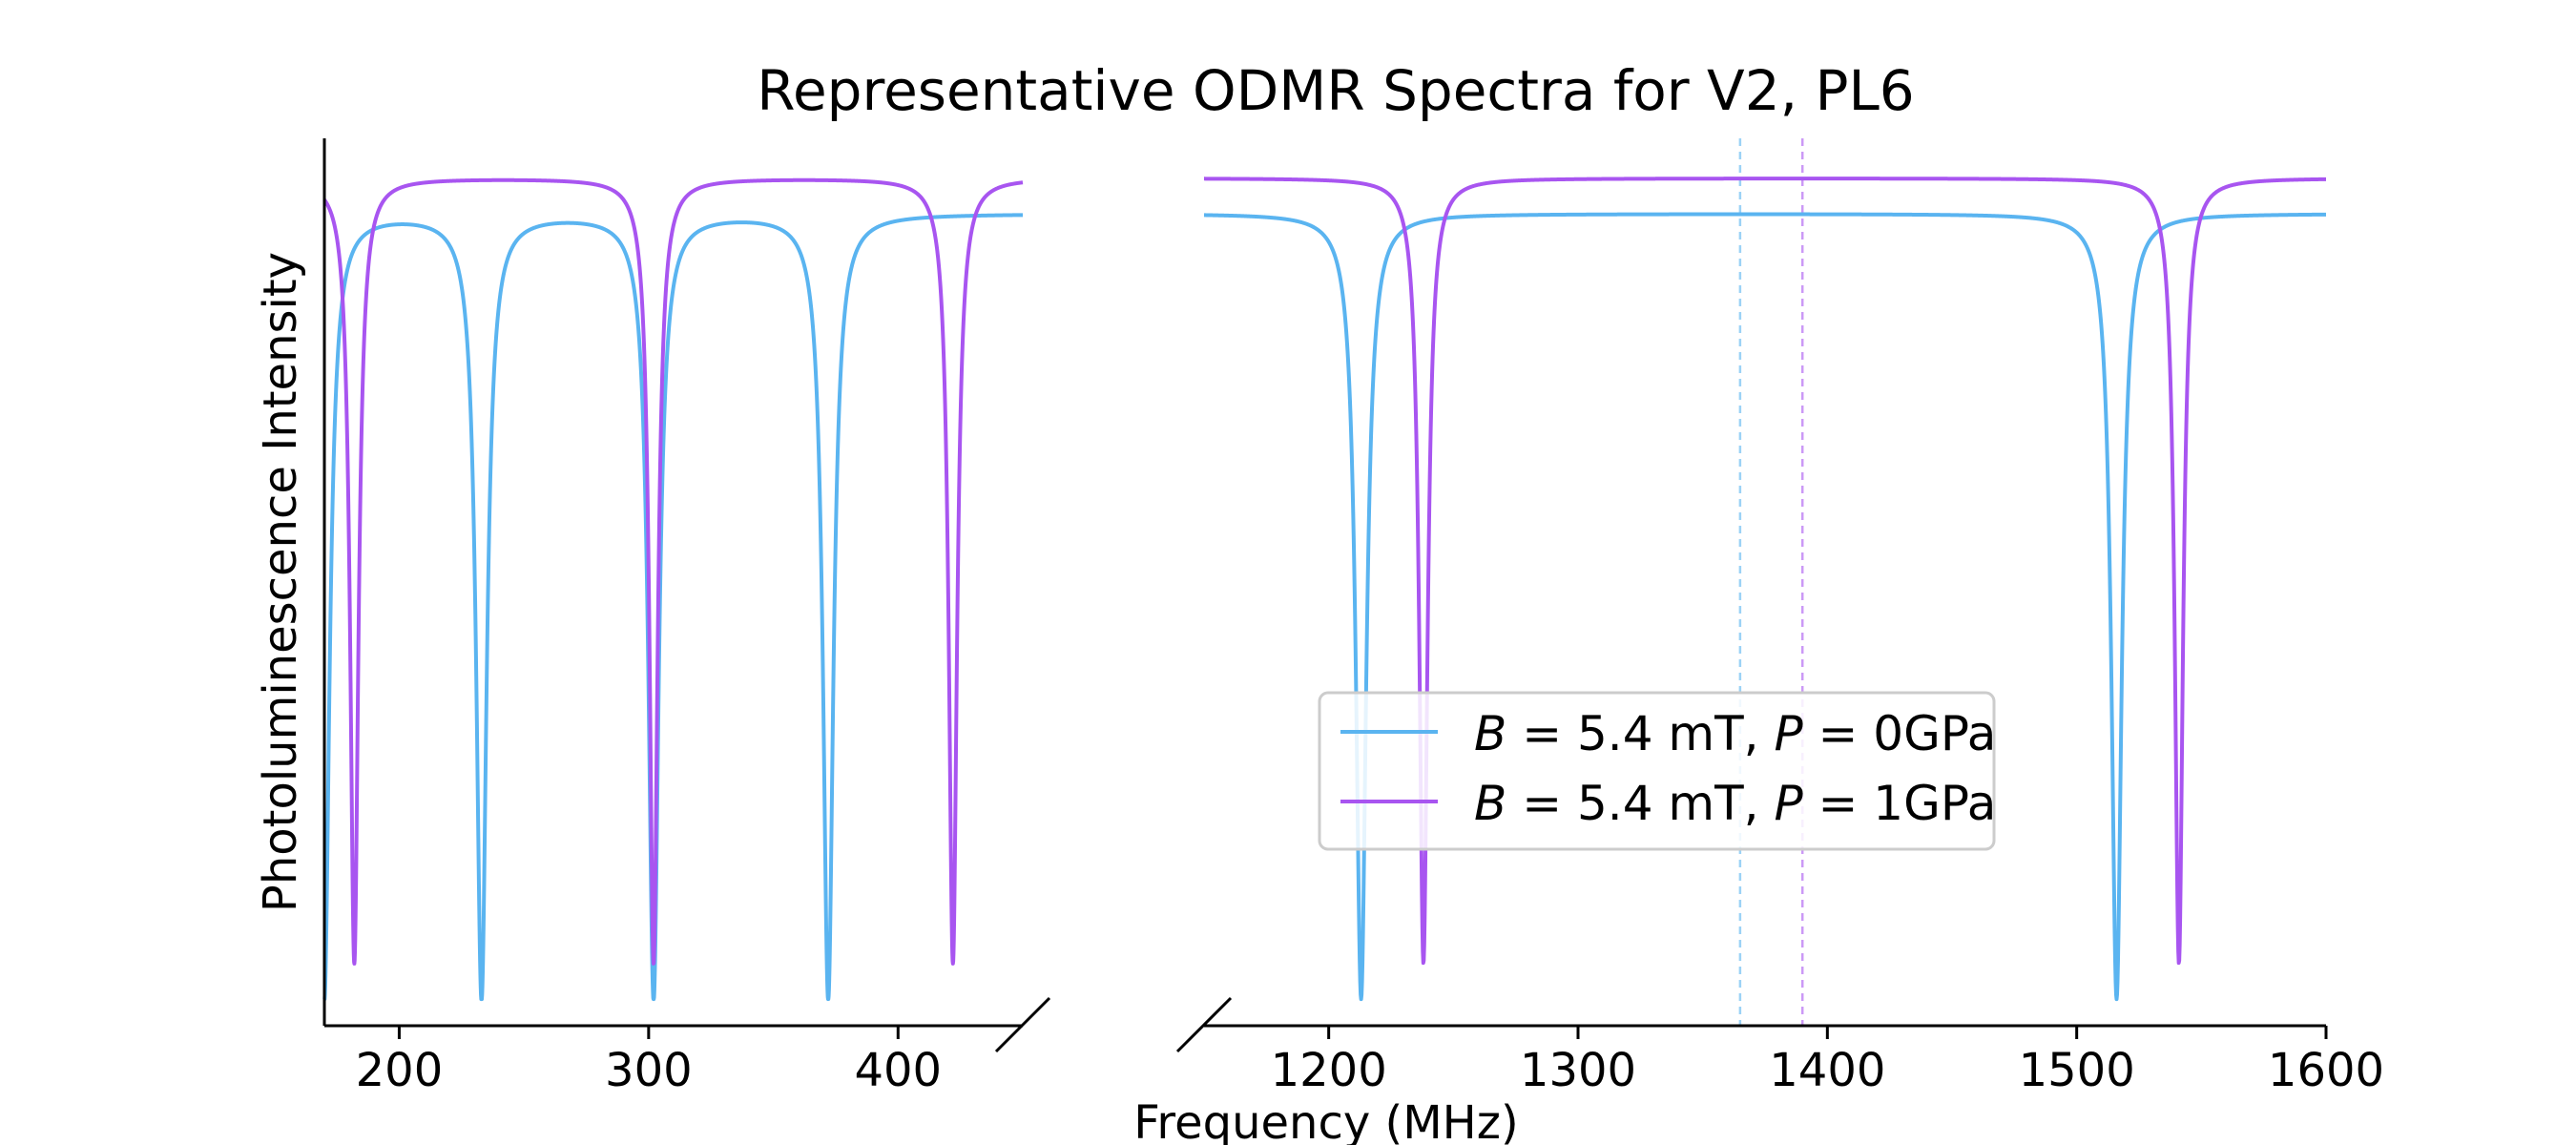 The height and width of the screenshot is (1145, 2576). I want to click on legend-label-1p: B = 5.4 mT, P = 1GPa, so click(1735, 803).